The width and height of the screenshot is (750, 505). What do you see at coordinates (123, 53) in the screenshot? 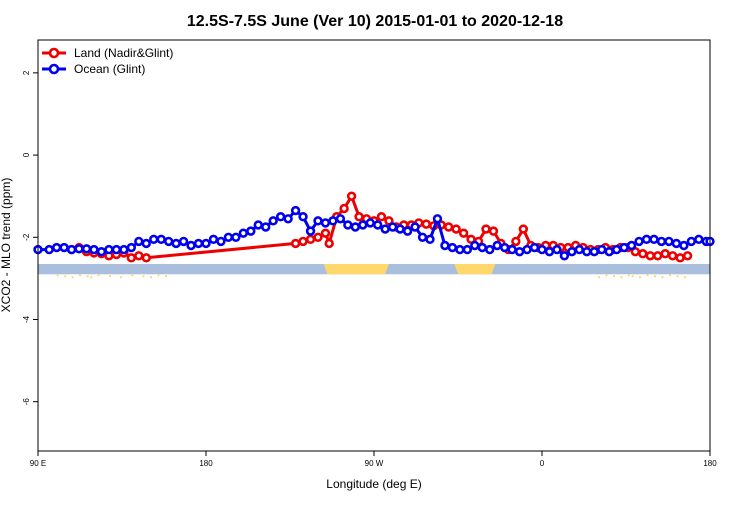
I see `legend-label: Land (Nadir&Glint)` at bounding box center [123, 53].